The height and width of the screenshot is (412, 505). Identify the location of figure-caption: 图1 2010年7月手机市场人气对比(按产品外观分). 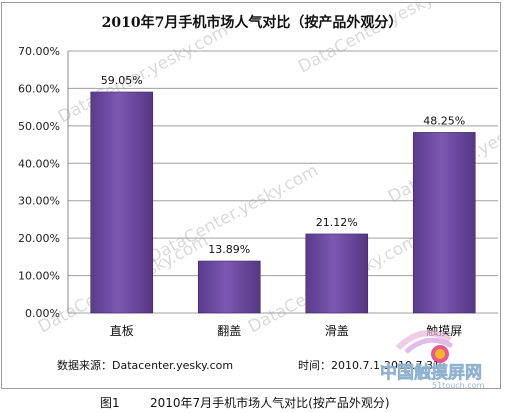
(252, 401).